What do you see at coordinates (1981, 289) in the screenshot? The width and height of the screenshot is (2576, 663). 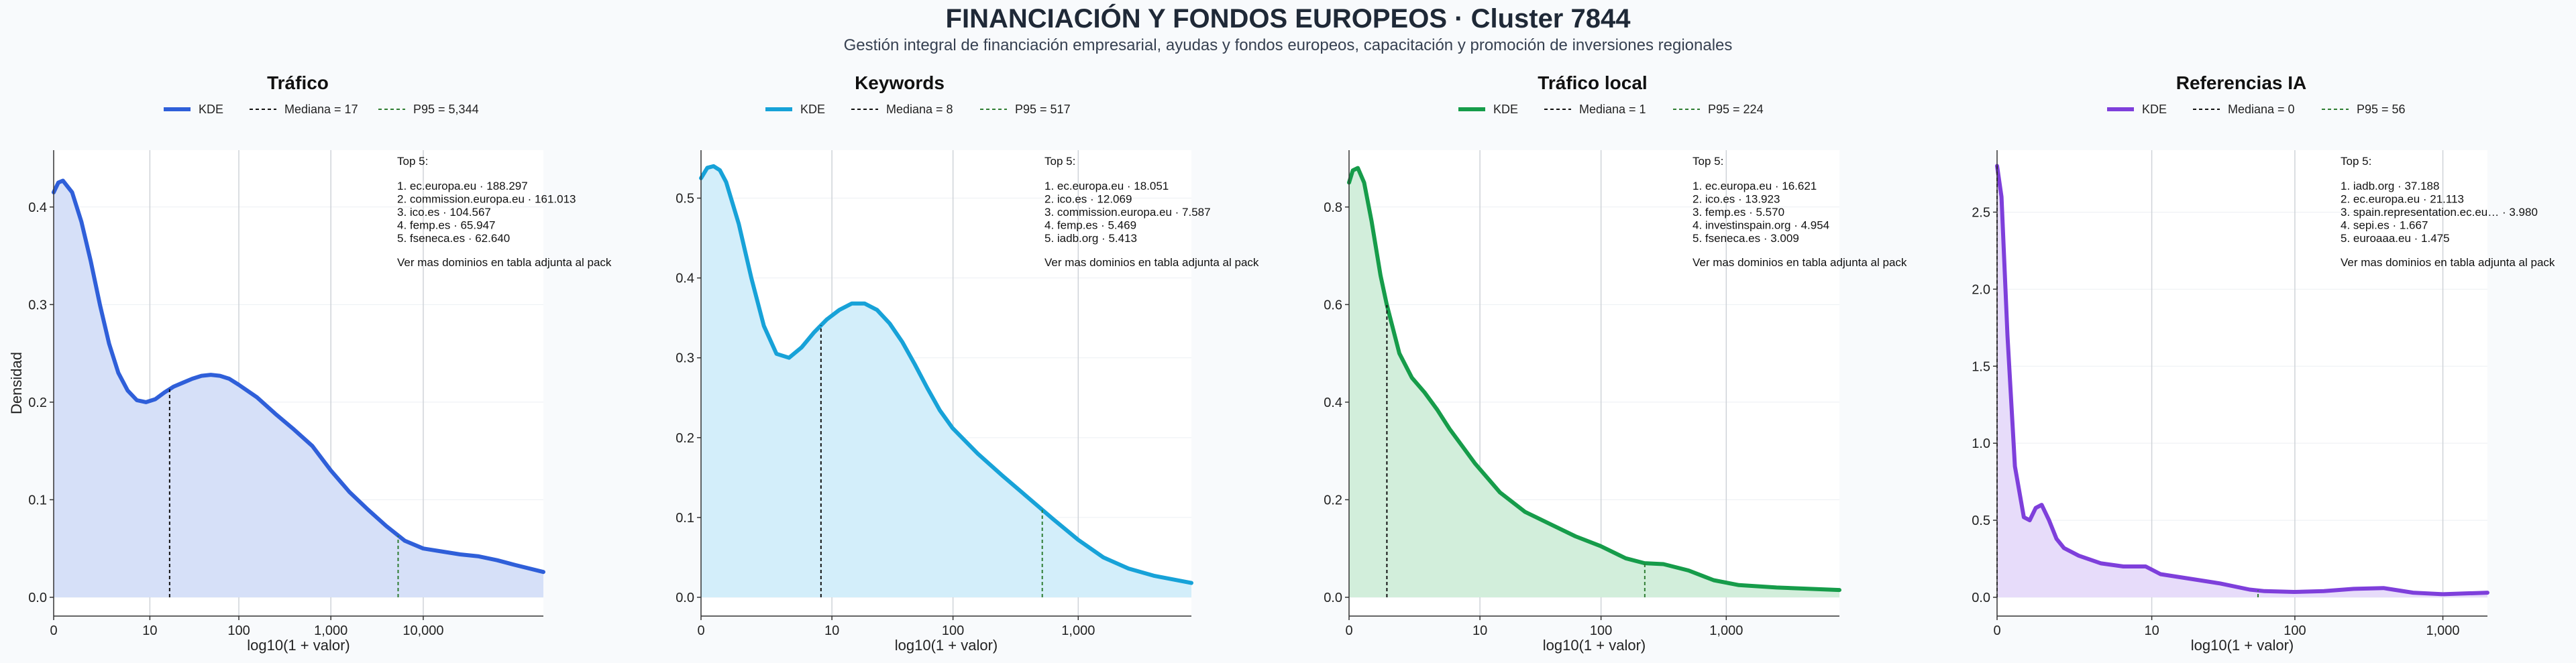 I see `y-tick-label: 2.0` at bounding box center [1981, 289].